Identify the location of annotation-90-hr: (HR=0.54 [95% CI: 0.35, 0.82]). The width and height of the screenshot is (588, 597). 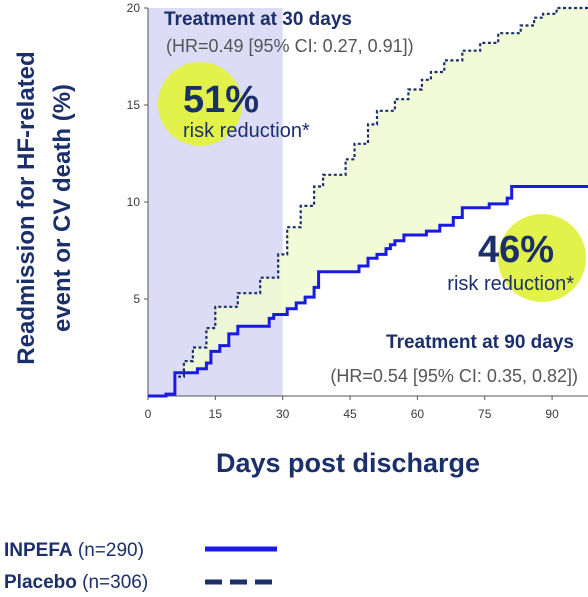
(454, 376).